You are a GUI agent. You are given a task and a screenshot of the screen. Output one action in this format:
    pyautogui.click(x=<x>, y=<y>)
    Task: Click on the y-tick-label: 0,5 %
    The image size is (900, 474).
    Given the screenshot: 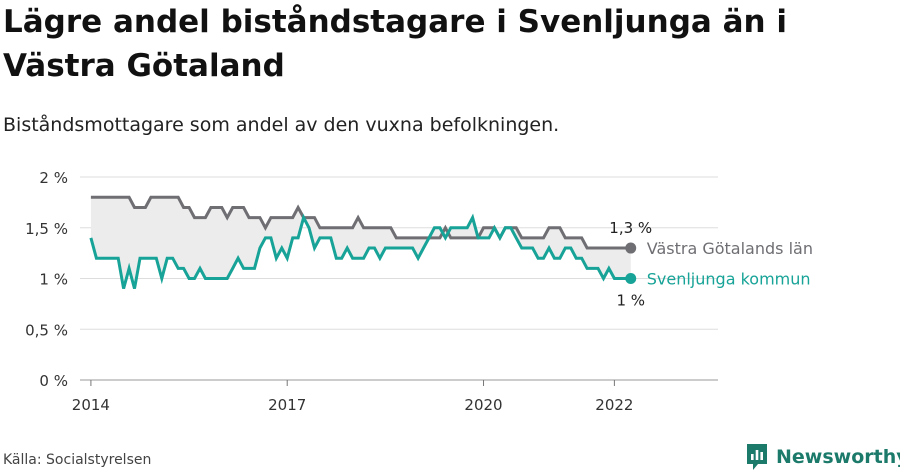 What is the action you would take?
    pyautogui.click(x=46, y=330)
    